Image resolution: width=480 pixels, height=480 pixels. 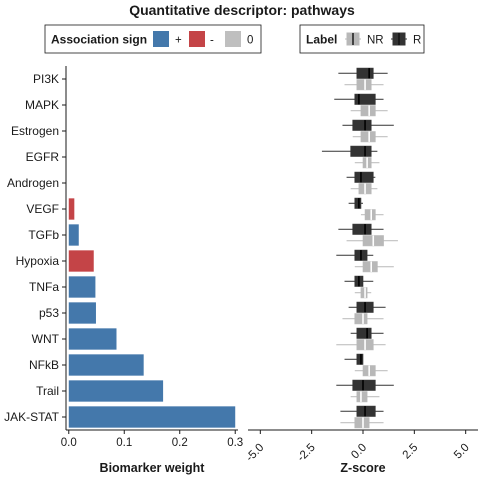 What do you see at coordinates (38, 261) in the screenshot?
I see `bar-ytick-label-hypoxia: Hypoxia` at bounding box center [38, 261].